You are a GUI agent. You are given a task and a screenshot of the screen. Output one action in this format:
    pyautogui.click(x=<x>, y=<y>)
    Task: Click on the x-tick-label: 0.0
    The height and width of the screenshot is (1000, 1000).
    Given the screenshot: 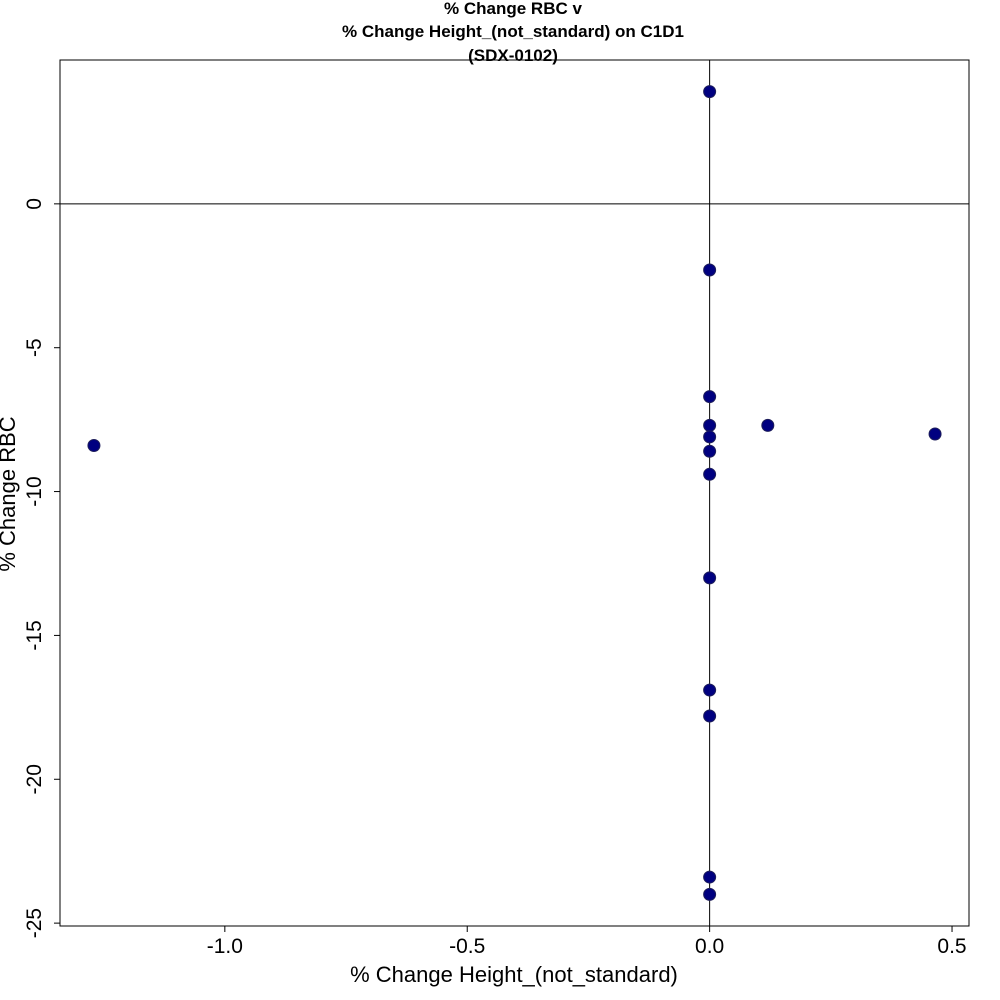 What is the action you would take?
    pyautogui.click(x=709, y=946)
    